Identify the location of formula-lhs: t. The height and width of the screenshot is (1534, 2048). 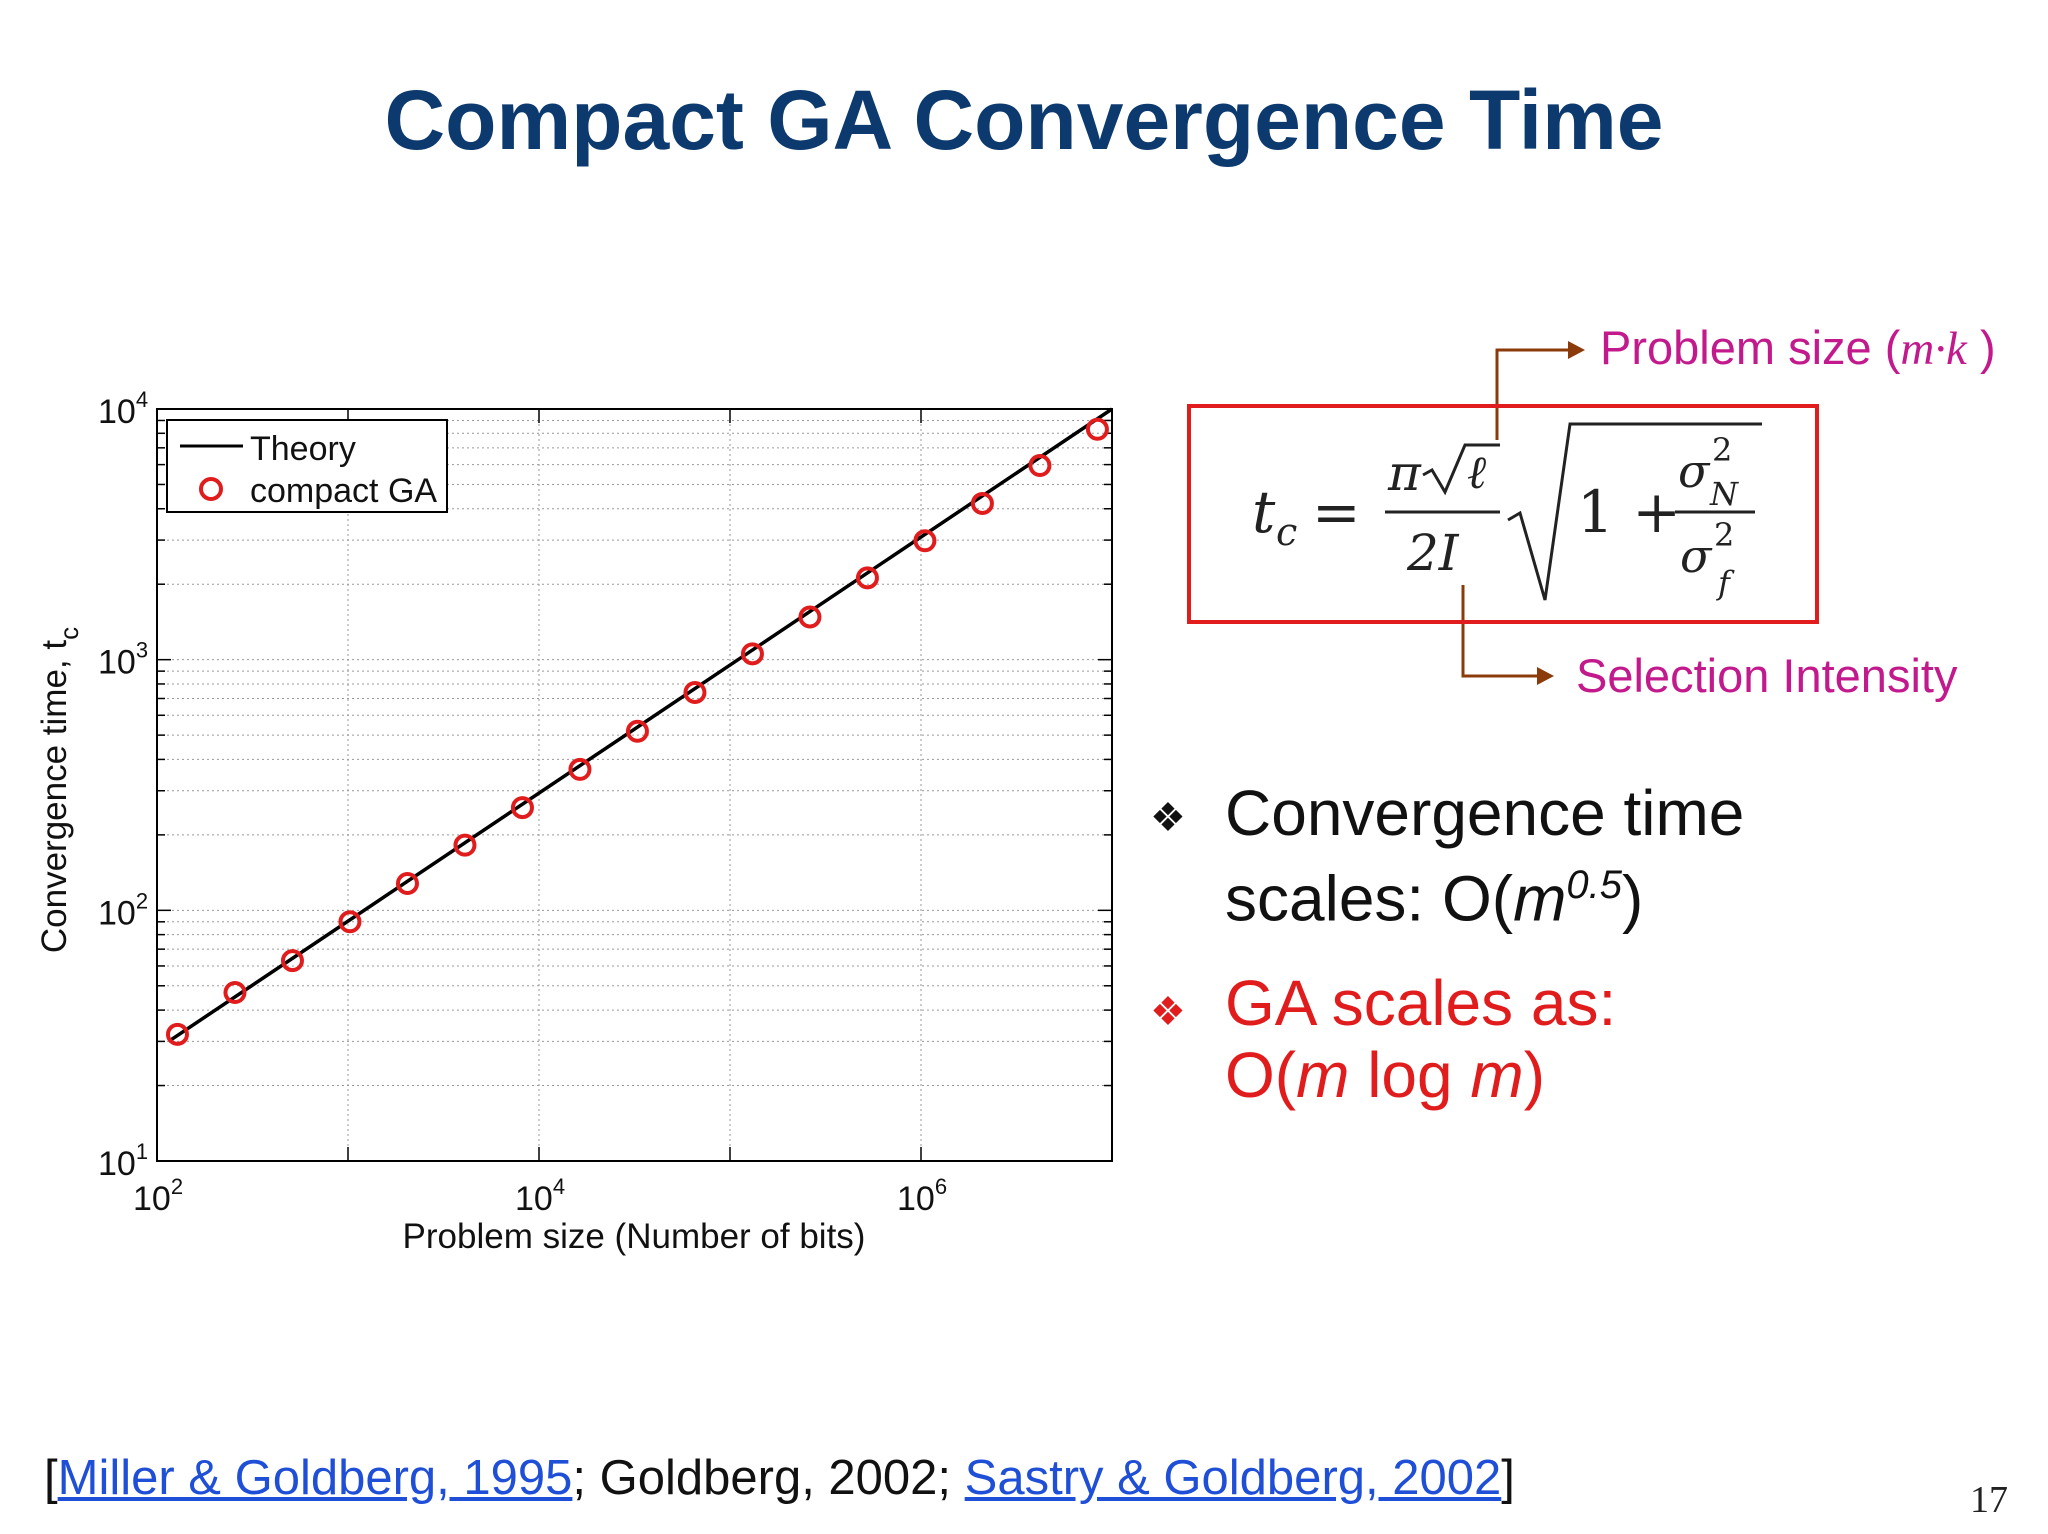
(1264, 512).